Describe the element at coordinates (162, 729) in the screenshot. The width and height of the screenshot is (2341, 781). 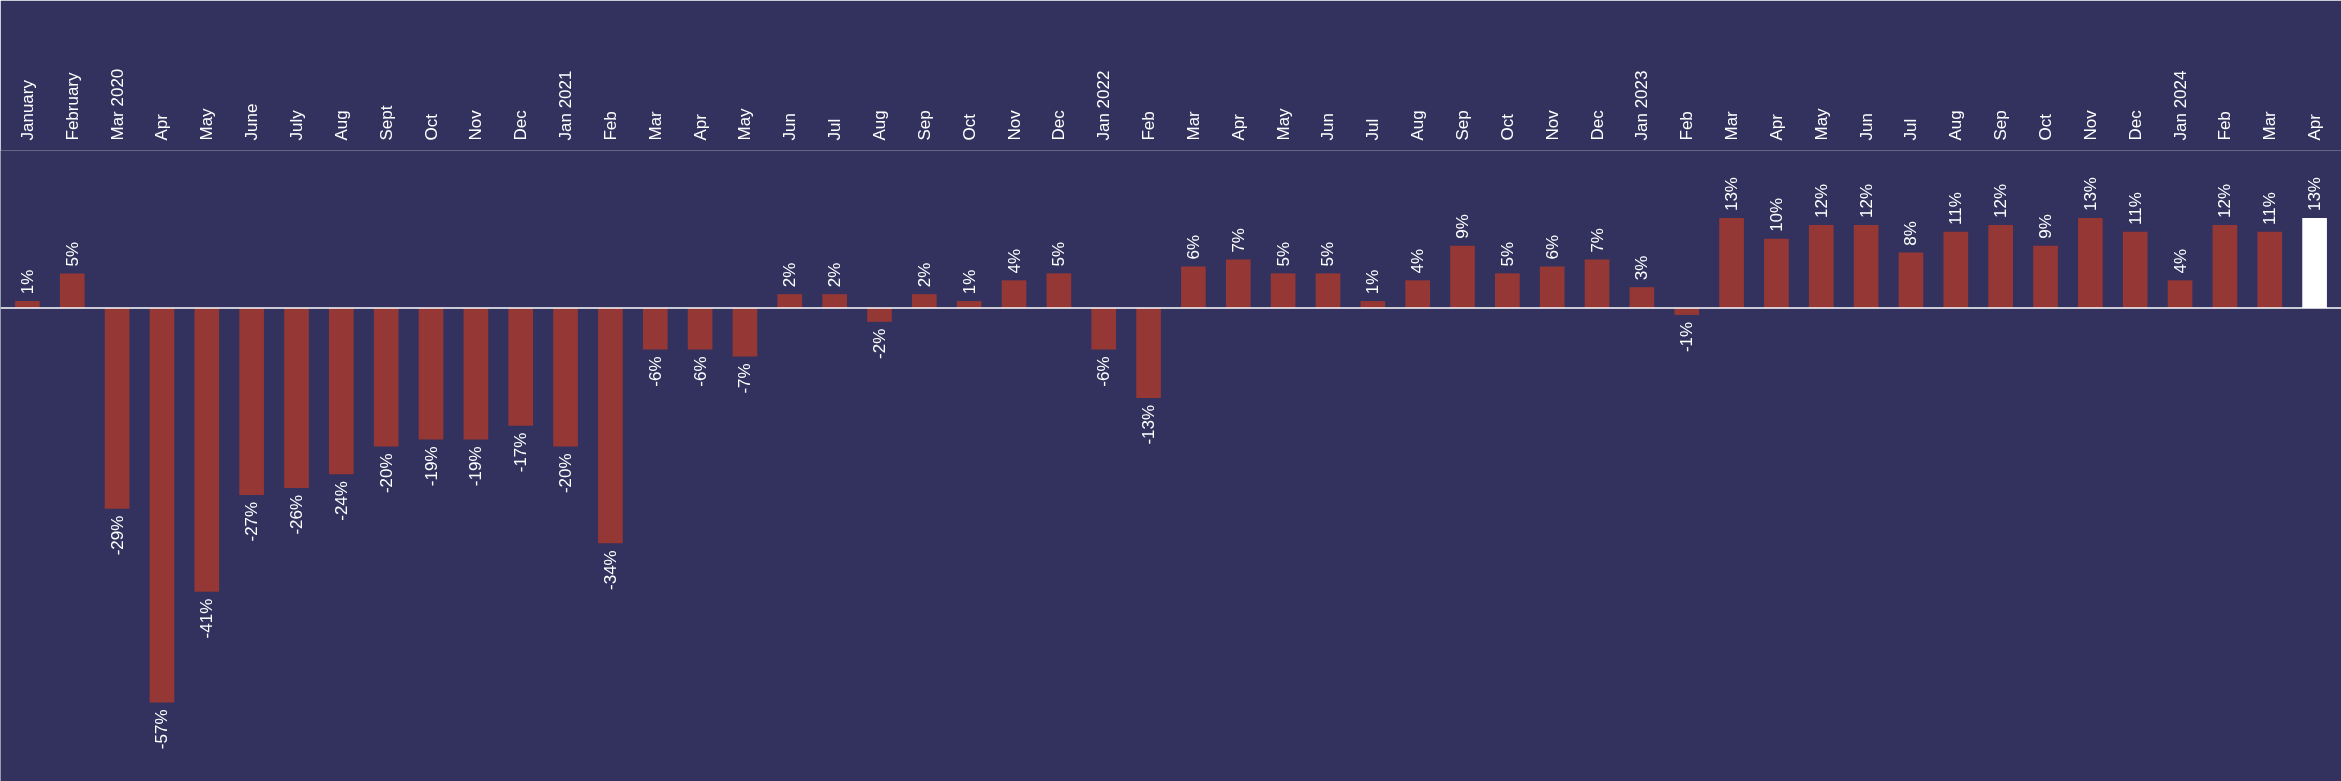
I see `data-label: -57%` at that location.